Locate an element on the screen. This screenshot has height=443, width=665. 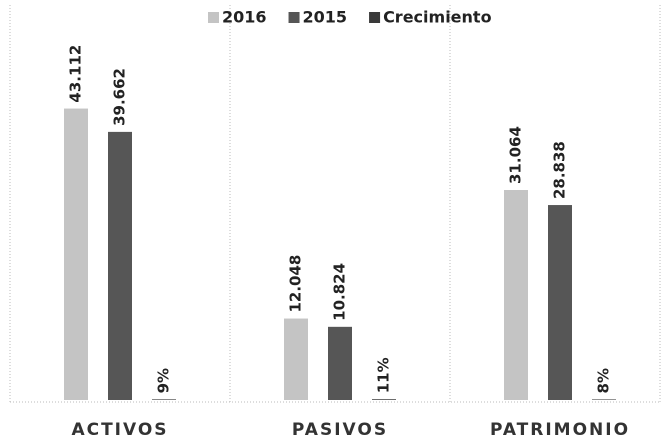
value-label: 31.064 is located at coordinates (516, 155).